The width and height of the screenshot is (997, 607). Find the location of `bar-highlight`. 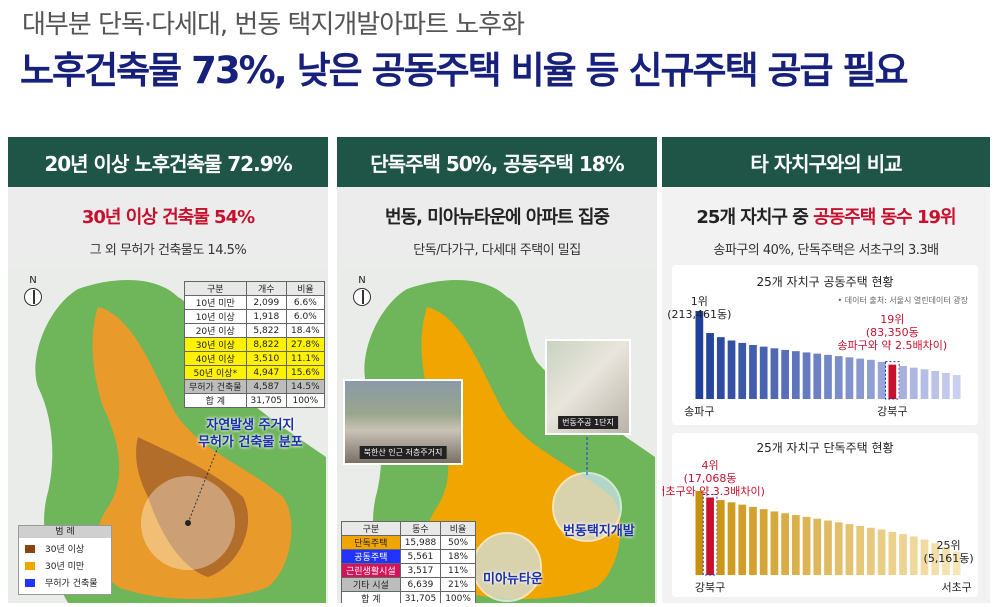

bar-highlight is located at coordinates (710, 536).